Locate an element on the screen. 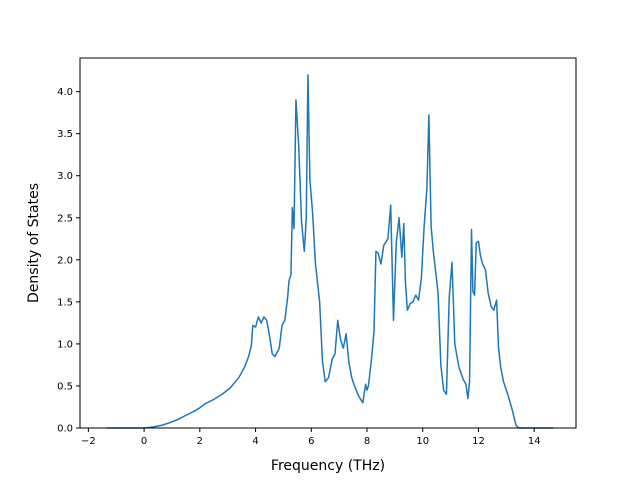 The height and width of the screenshot is (480, 640). y-tick-label: 4.0 is located at coordinates (65, 92).